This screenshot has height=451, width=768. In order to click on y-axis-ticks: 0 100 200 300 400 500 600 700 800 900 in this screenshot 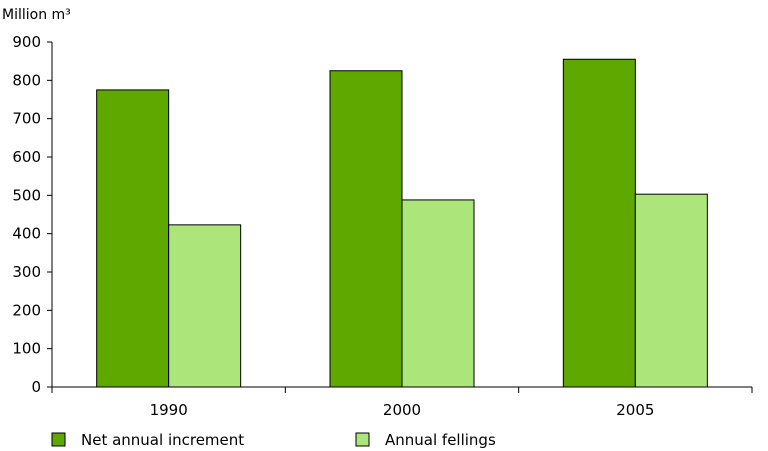, I will do `click(32, 214)`.